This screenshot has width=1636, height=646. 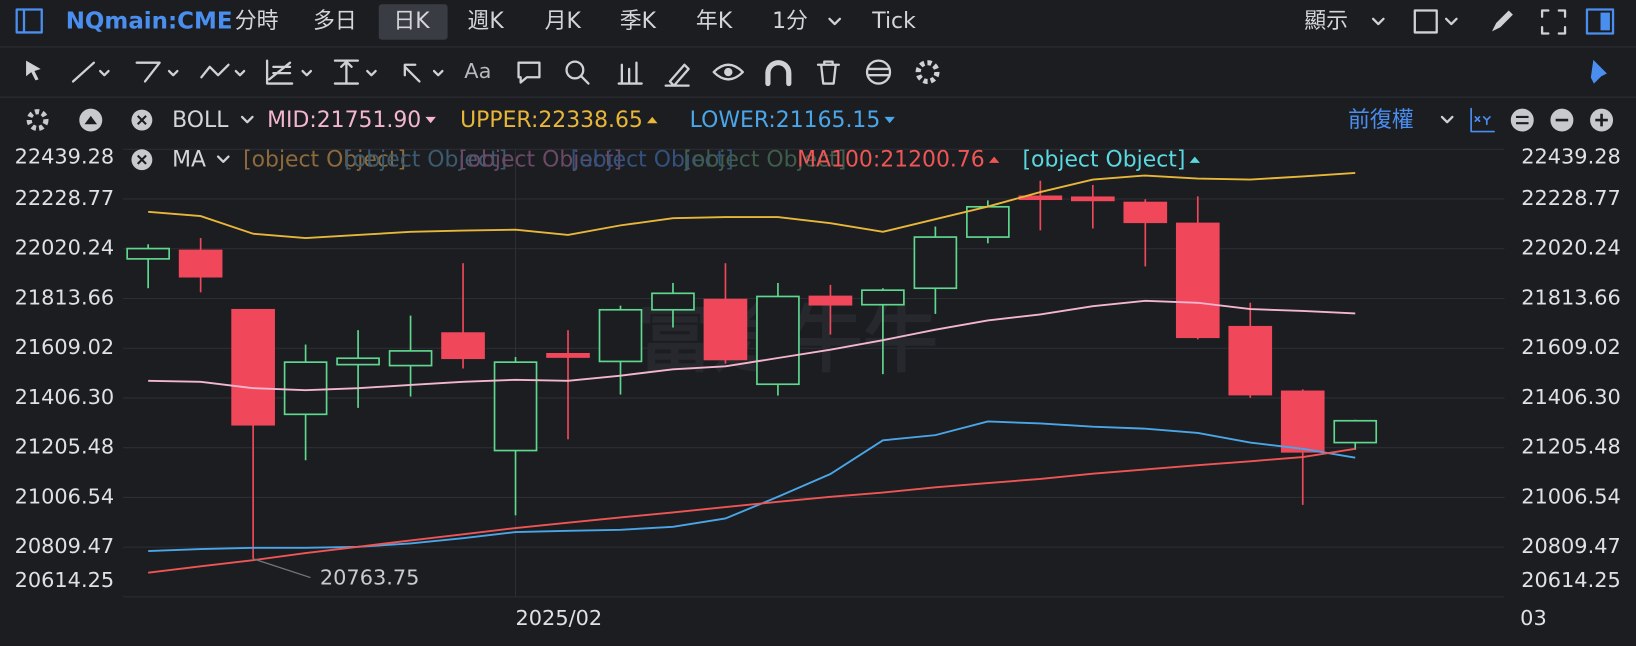 I want to click on period-selected, so click(x=413, y=22).